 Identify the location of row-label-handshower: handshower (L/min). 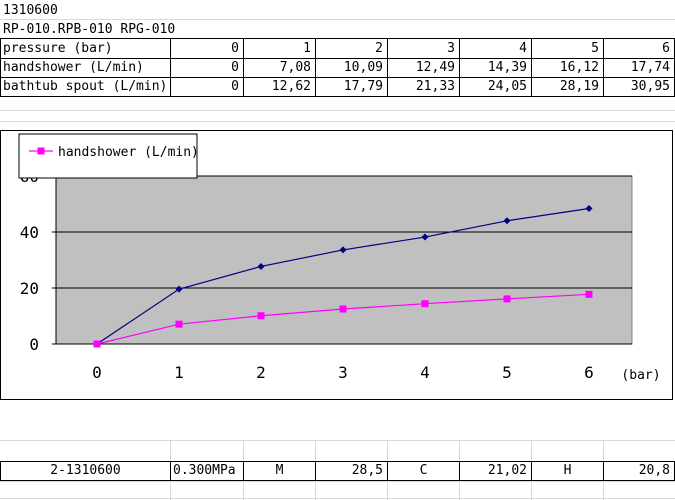
(73, 67).